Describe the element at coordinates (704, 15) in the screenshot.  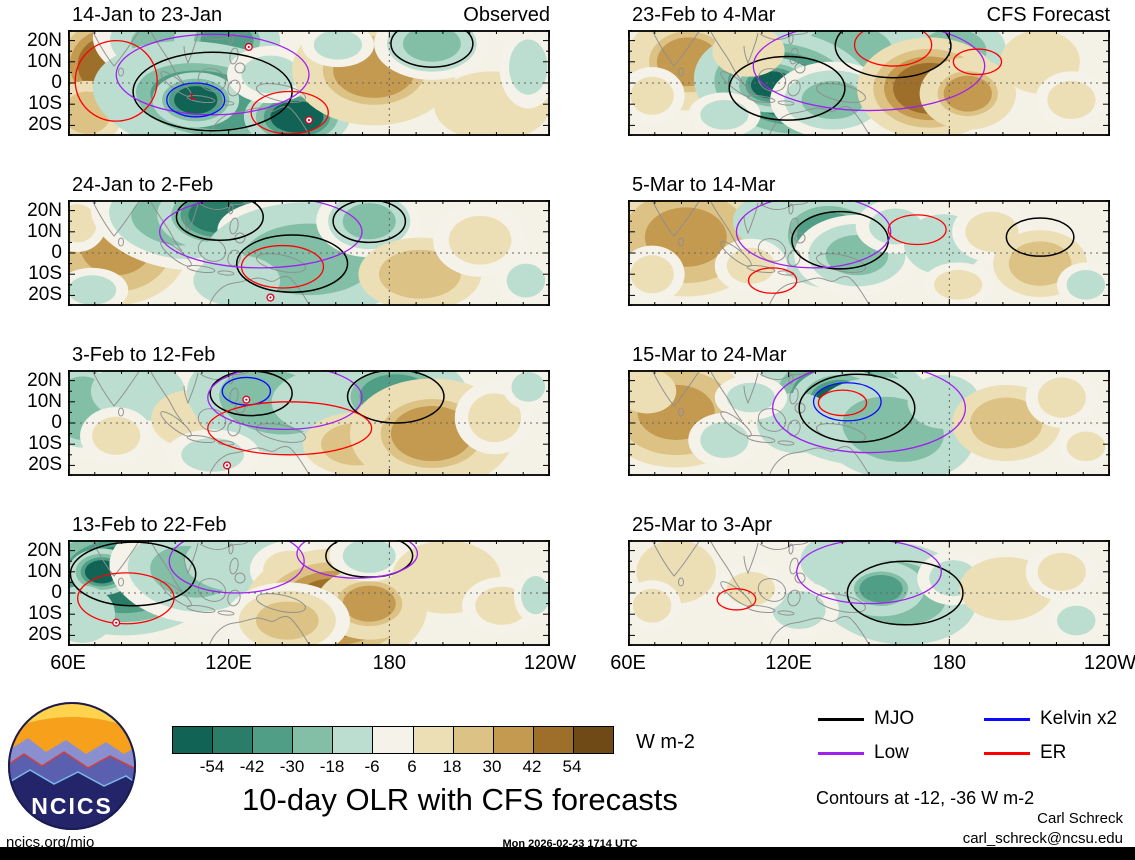
I see `panel-title: 23-Feb to 4-Mar` at that location.